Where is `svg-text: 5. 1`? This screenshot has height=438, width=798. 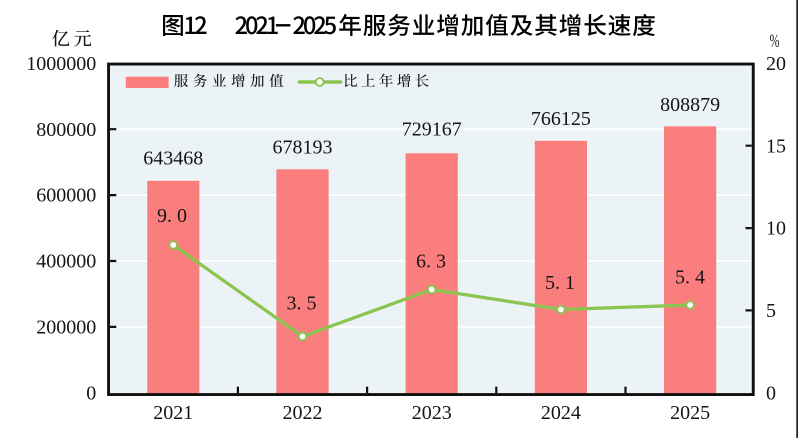
svg-text: 5. 1 is located at coordinates (560, 283).